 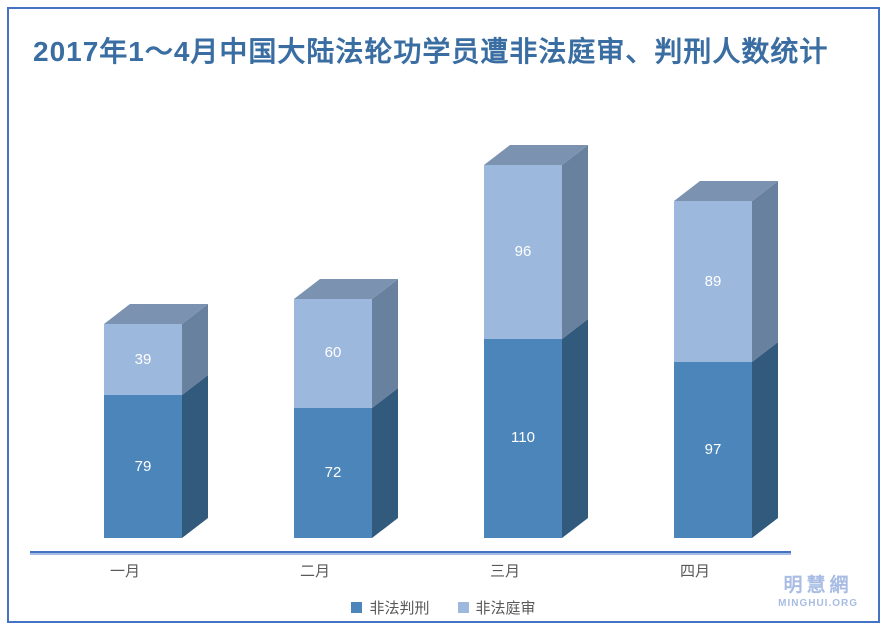 I want to click on bar-value-label: 97, so click(x=713, y=450).